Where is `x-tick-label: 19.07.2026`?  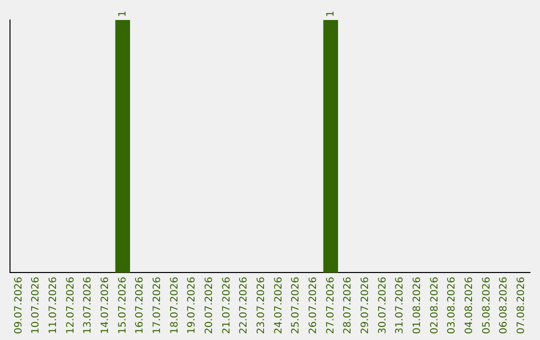
x-tick-label: 19.07.2026 is located at coordinates (192, 305).